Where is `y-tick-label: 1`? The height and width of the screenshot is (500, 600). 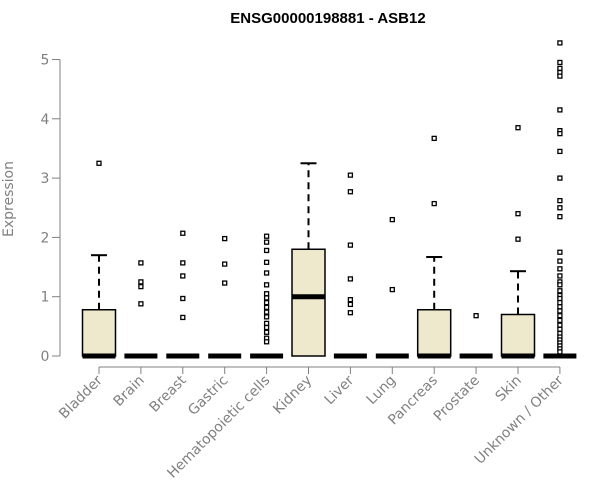
y-tick-label: 1 is located at coordinates (45, 298).